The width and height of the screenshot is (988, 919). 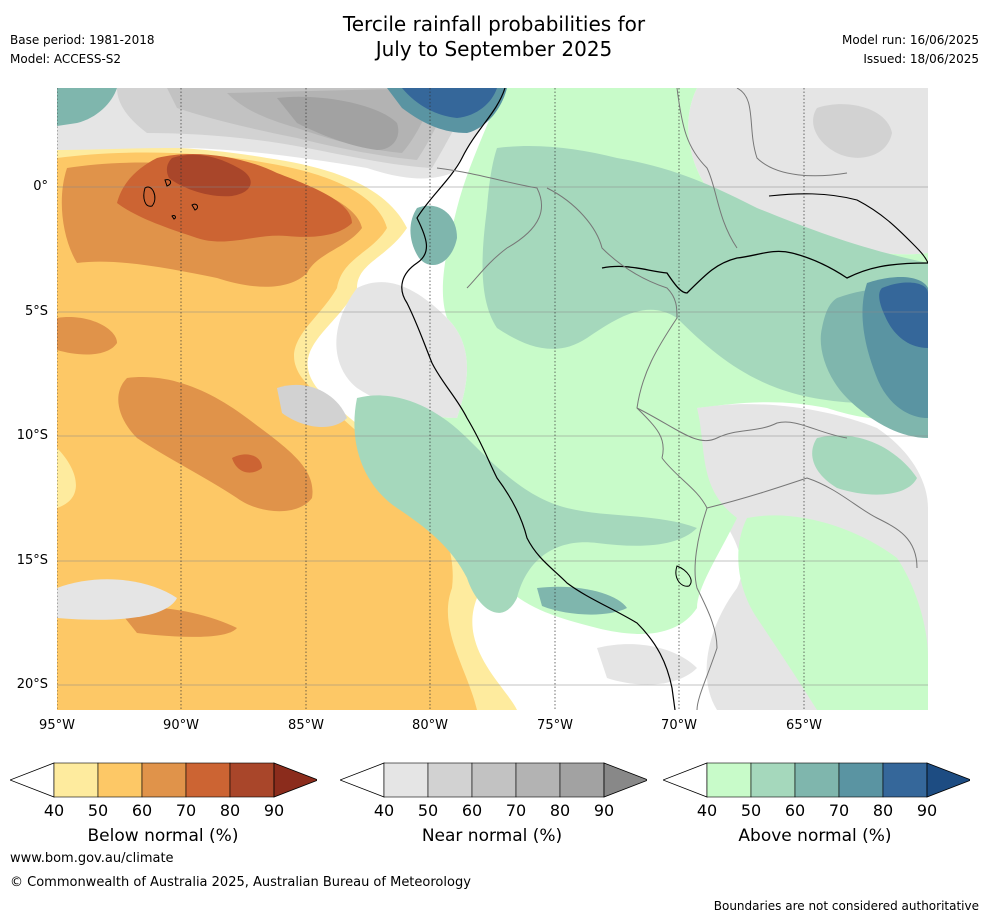 What do you see at coordinates (181, 725) in the screenshot?
I see `lon-label-90w: 90°W` at bounding box center [181, 725].